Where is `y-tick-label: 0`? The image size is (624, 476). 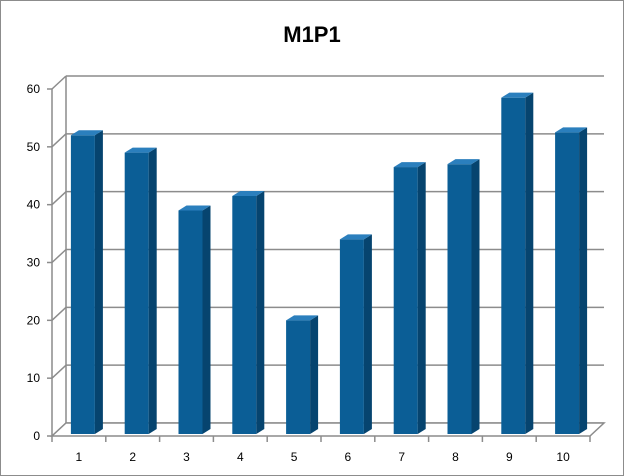 y-tick-label: 0 is located at coordinates (36, 436).